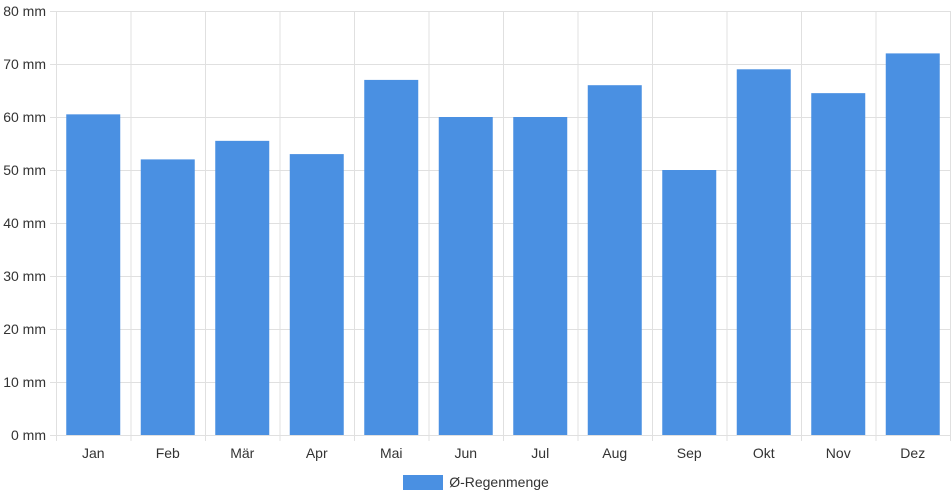  I want to click on y-tick-label: 50 mm, so click(24, 170).